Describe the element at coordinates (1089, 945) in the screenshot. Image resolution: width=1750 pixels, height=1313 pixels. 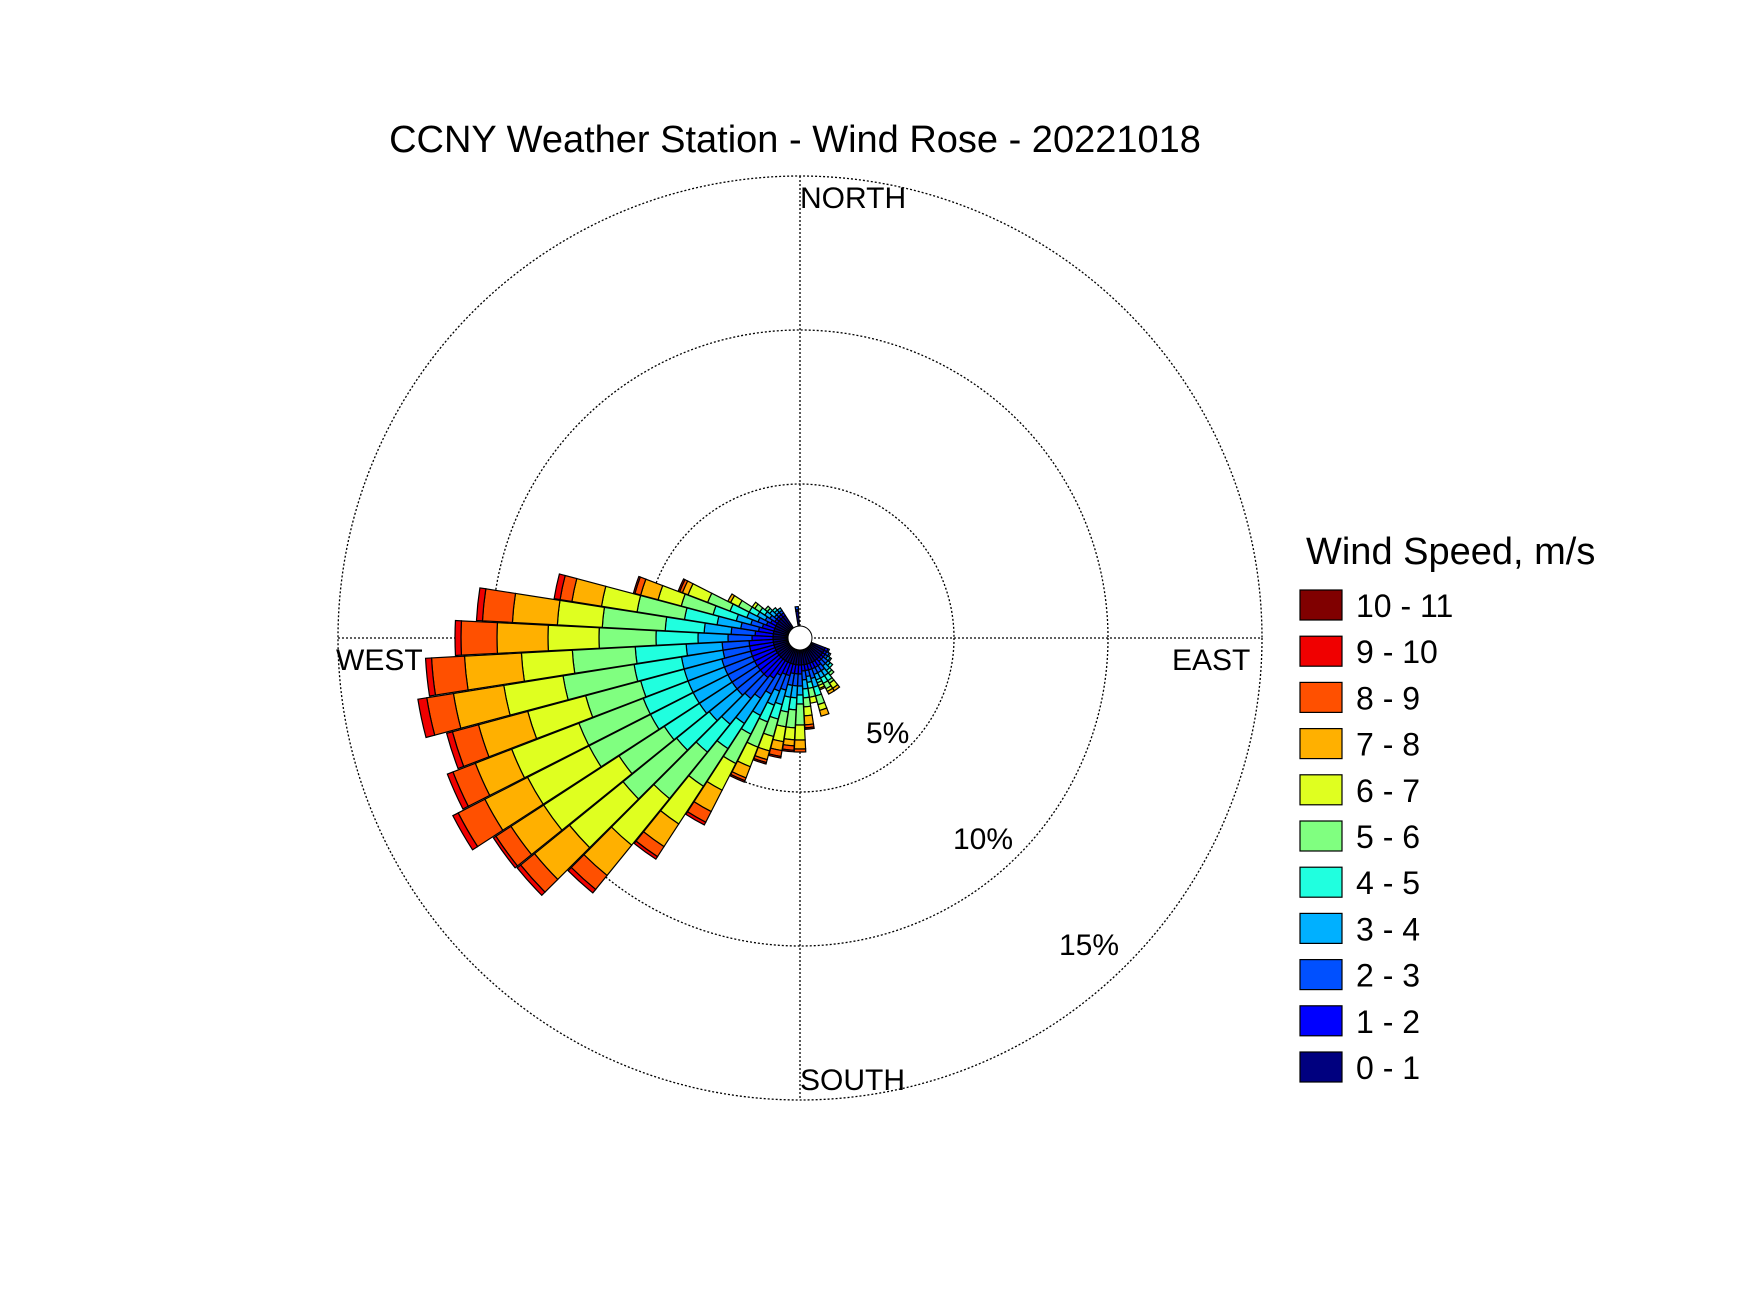
I see `ring-label-15: 15%` at that location.